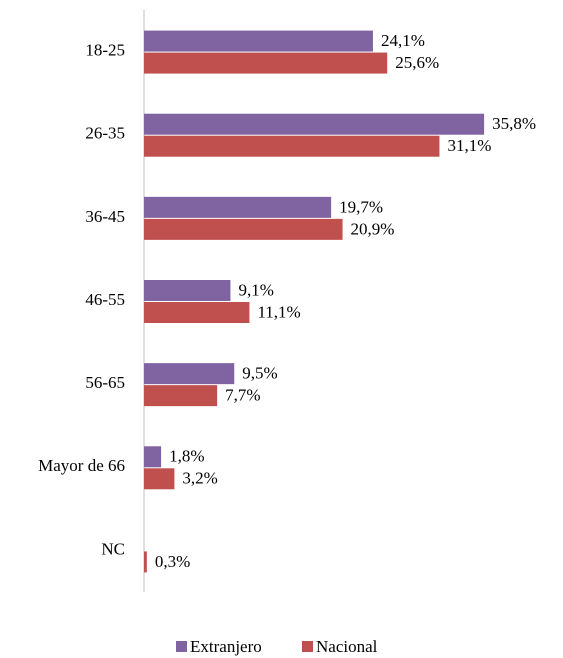 This screenshot has height=658, width=563. What do you see at coordinates (373, 228) in the screenshot?
I see `value-label: 20,9%` at bounding box center [373, 228].